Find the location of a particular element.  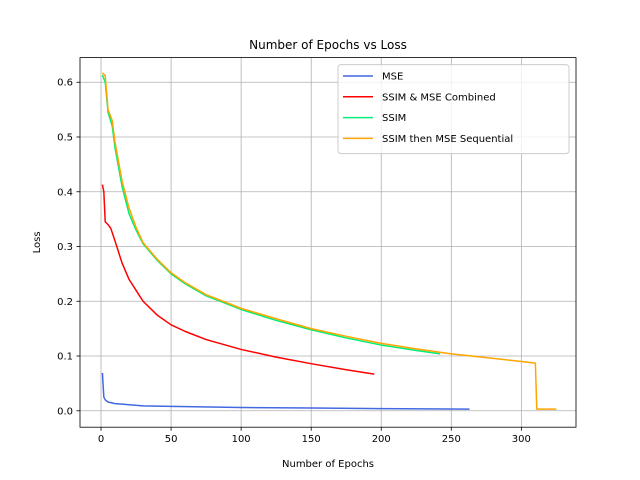

x-axis-title: Number of Epochs is located at coordinates (328, 464).